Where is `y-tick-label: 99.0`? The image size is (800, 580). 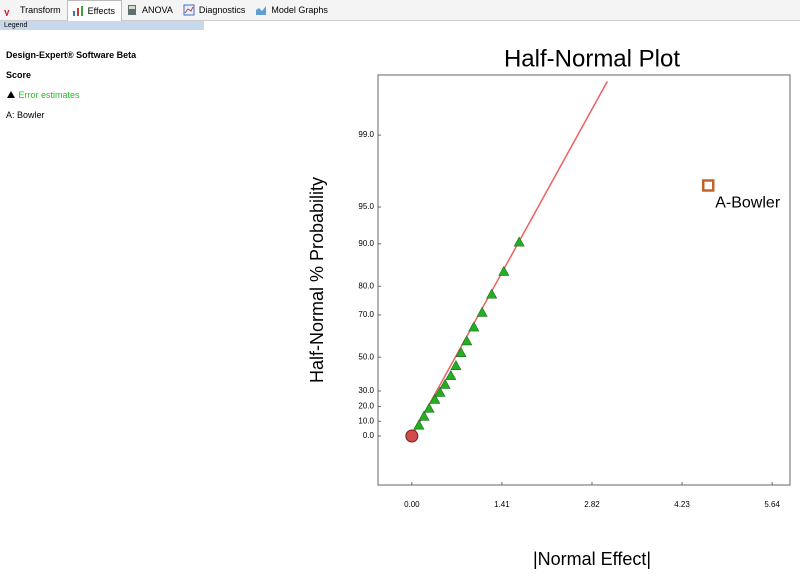
y-tick-label: 99.0 is located at coordinates (366, 134).